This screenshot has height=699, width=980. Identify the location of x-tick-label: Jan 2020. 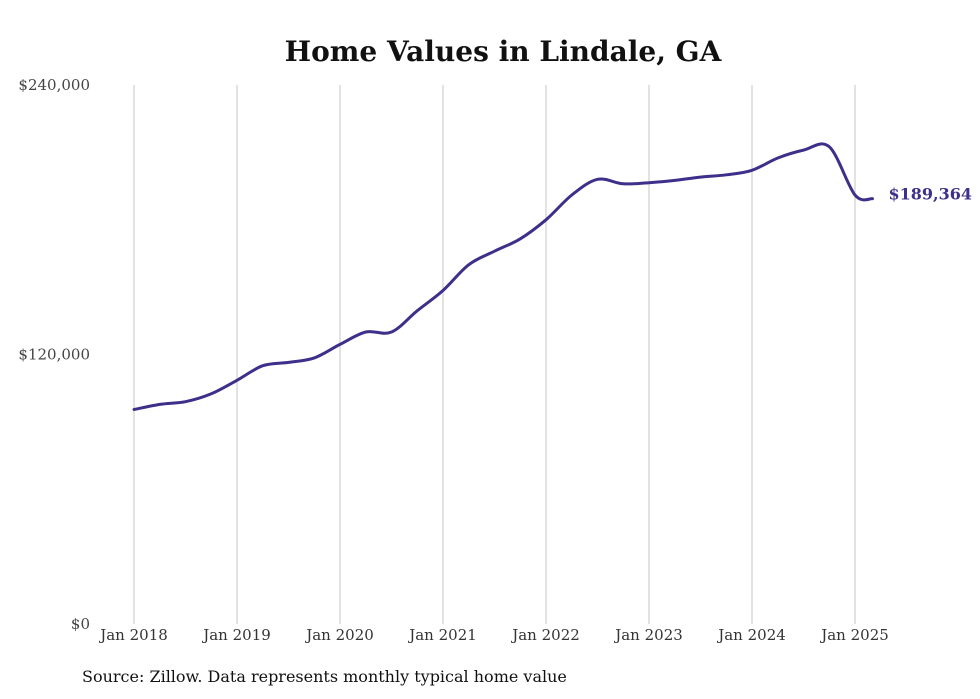
(339, 635).